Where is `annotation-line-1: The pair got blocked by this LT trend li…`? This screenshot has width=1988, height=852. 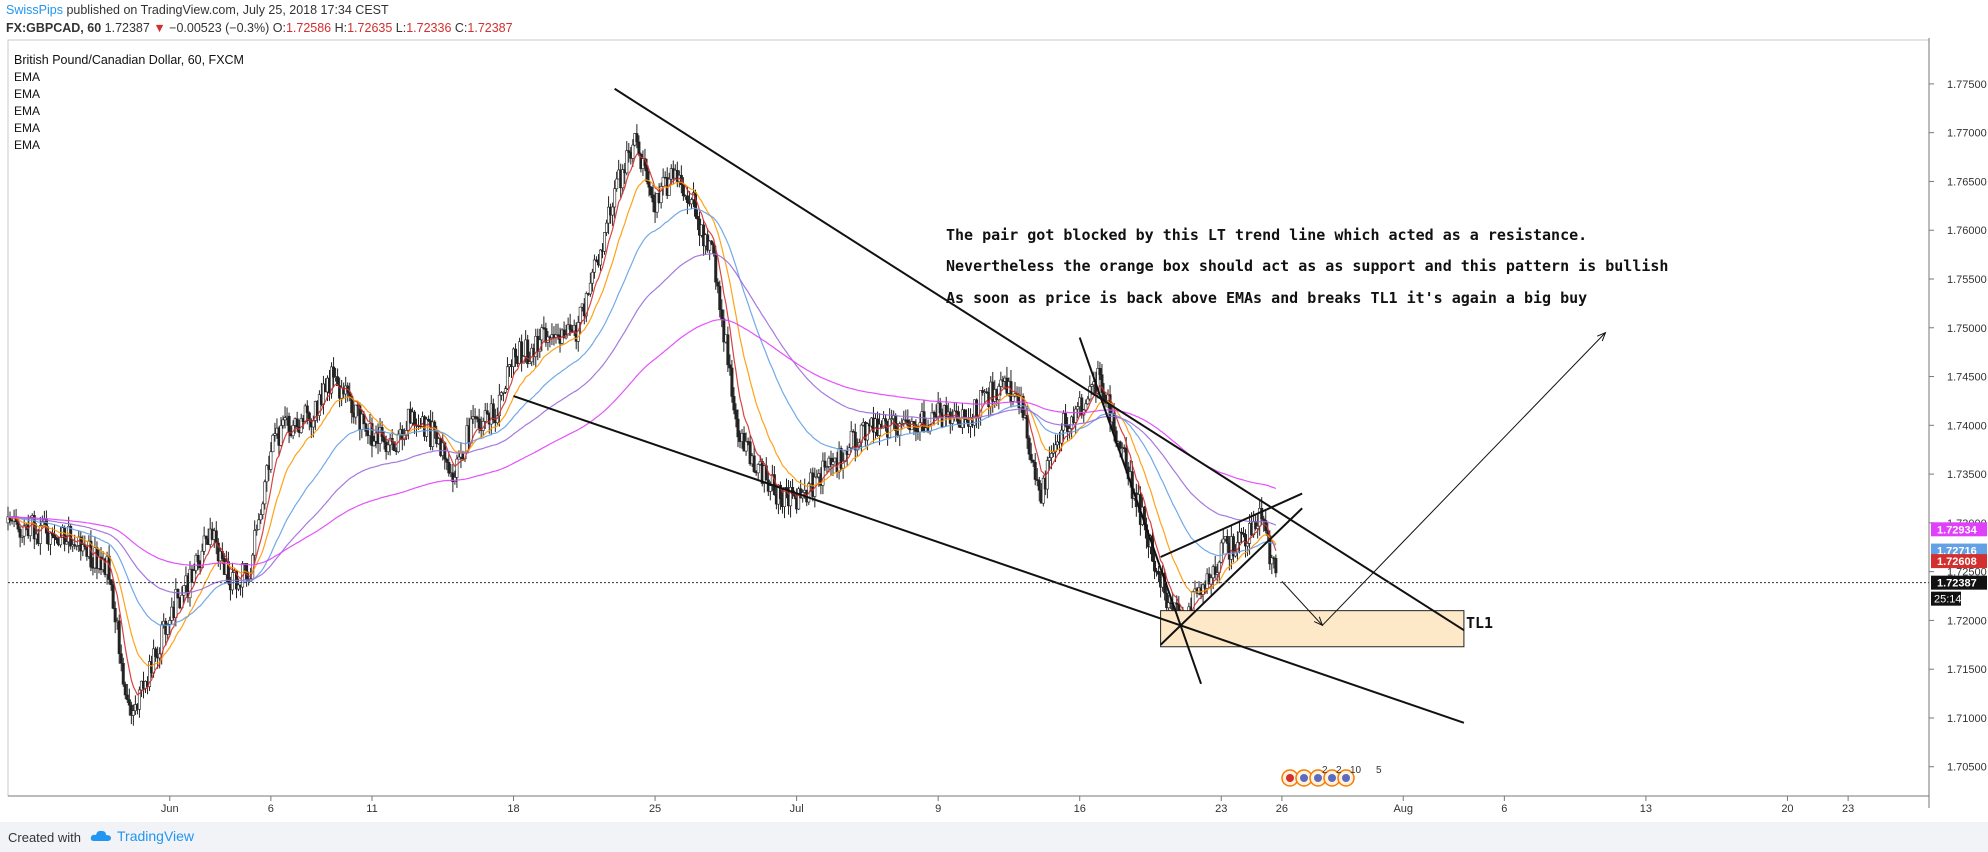 annotation-line-1: The pair got blocked by this LT trend li… is located at coordinates (1267, 235).